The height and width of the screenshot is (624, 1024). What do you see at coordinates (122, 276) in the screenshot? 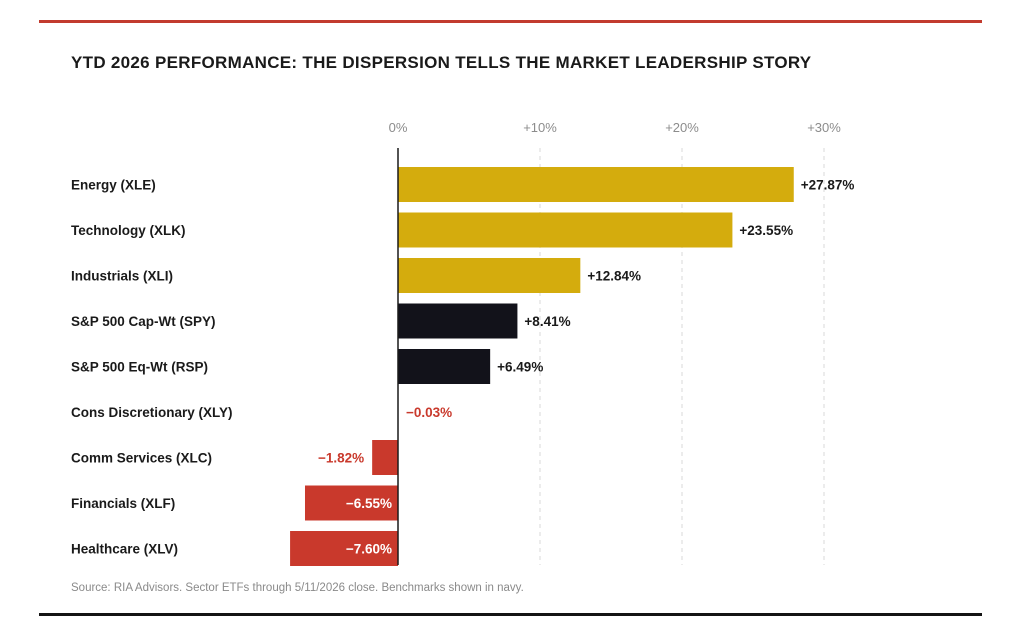
I see `category-label: Industrials (XLI)` at bounding box center [122, 276].